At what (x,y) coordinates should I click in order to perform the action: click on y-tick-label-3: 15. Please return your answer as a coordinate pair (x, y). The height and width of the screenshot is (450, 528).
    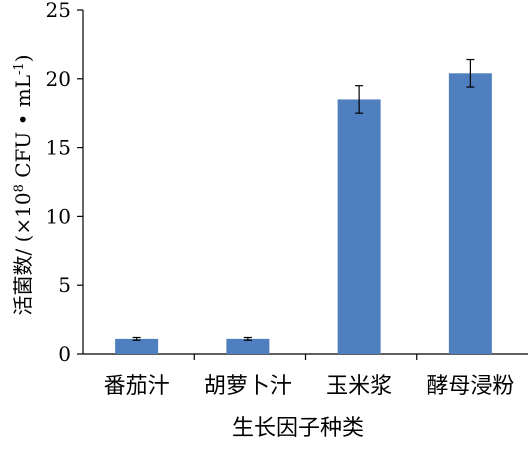
    Looking at the image, I should click on (58, 148).